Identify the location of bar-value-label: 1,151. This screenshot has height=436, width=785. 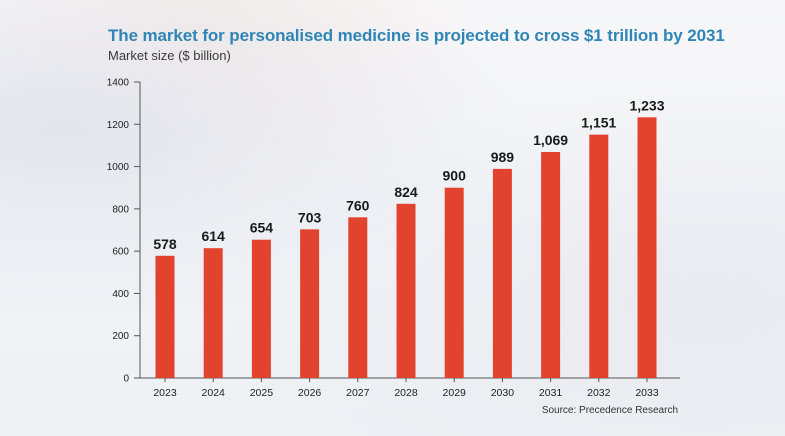
(598, 123).